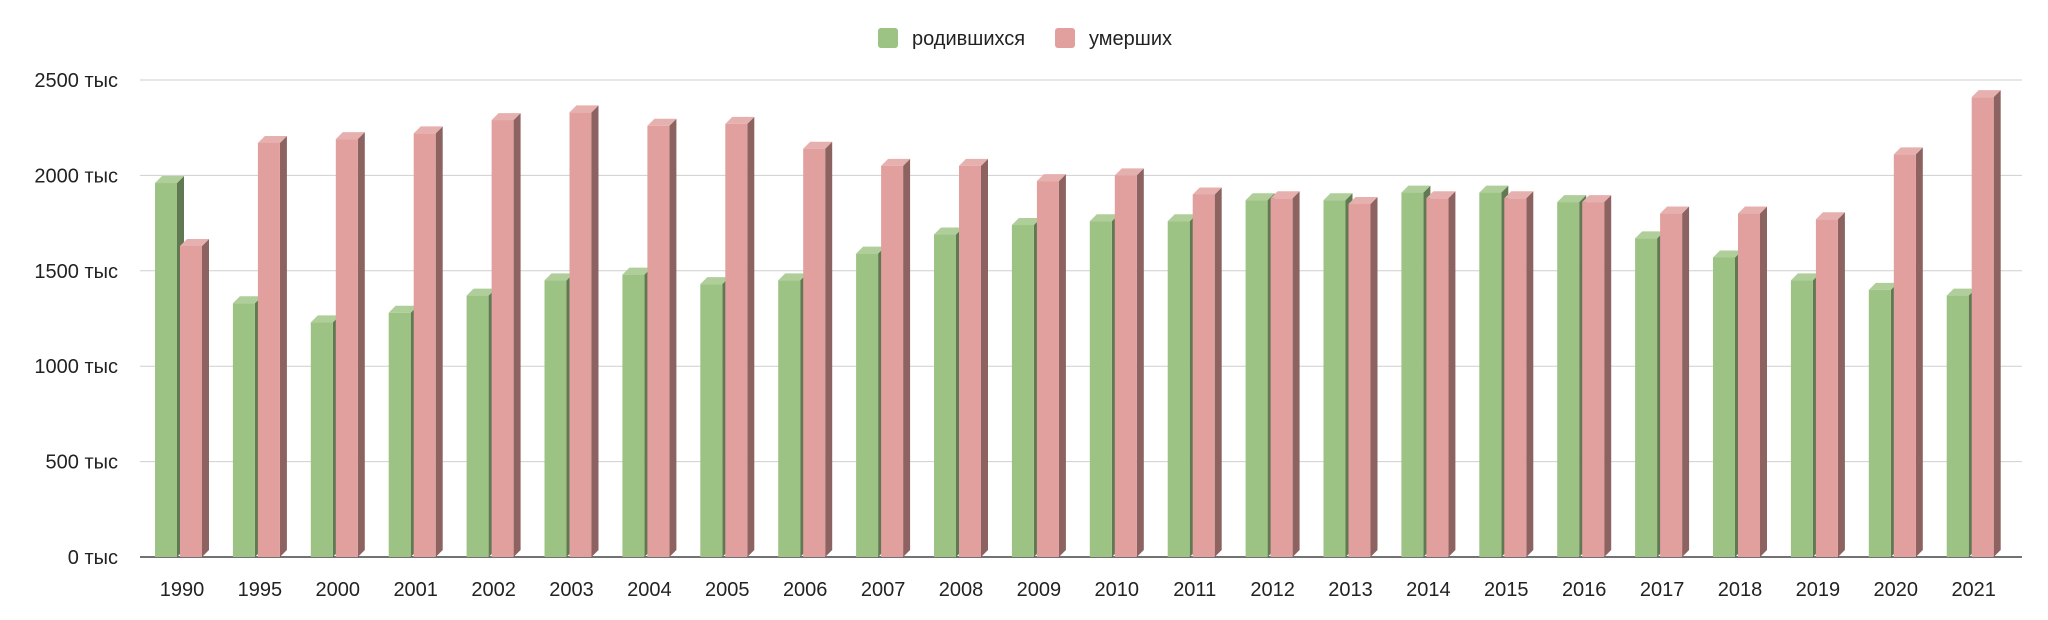 The height and width of the screenshot is (620, 2048). Describe the element at coordinates (1896, 590) in the screenshot. I see `x-tick-label-2020: 2020` at that location.